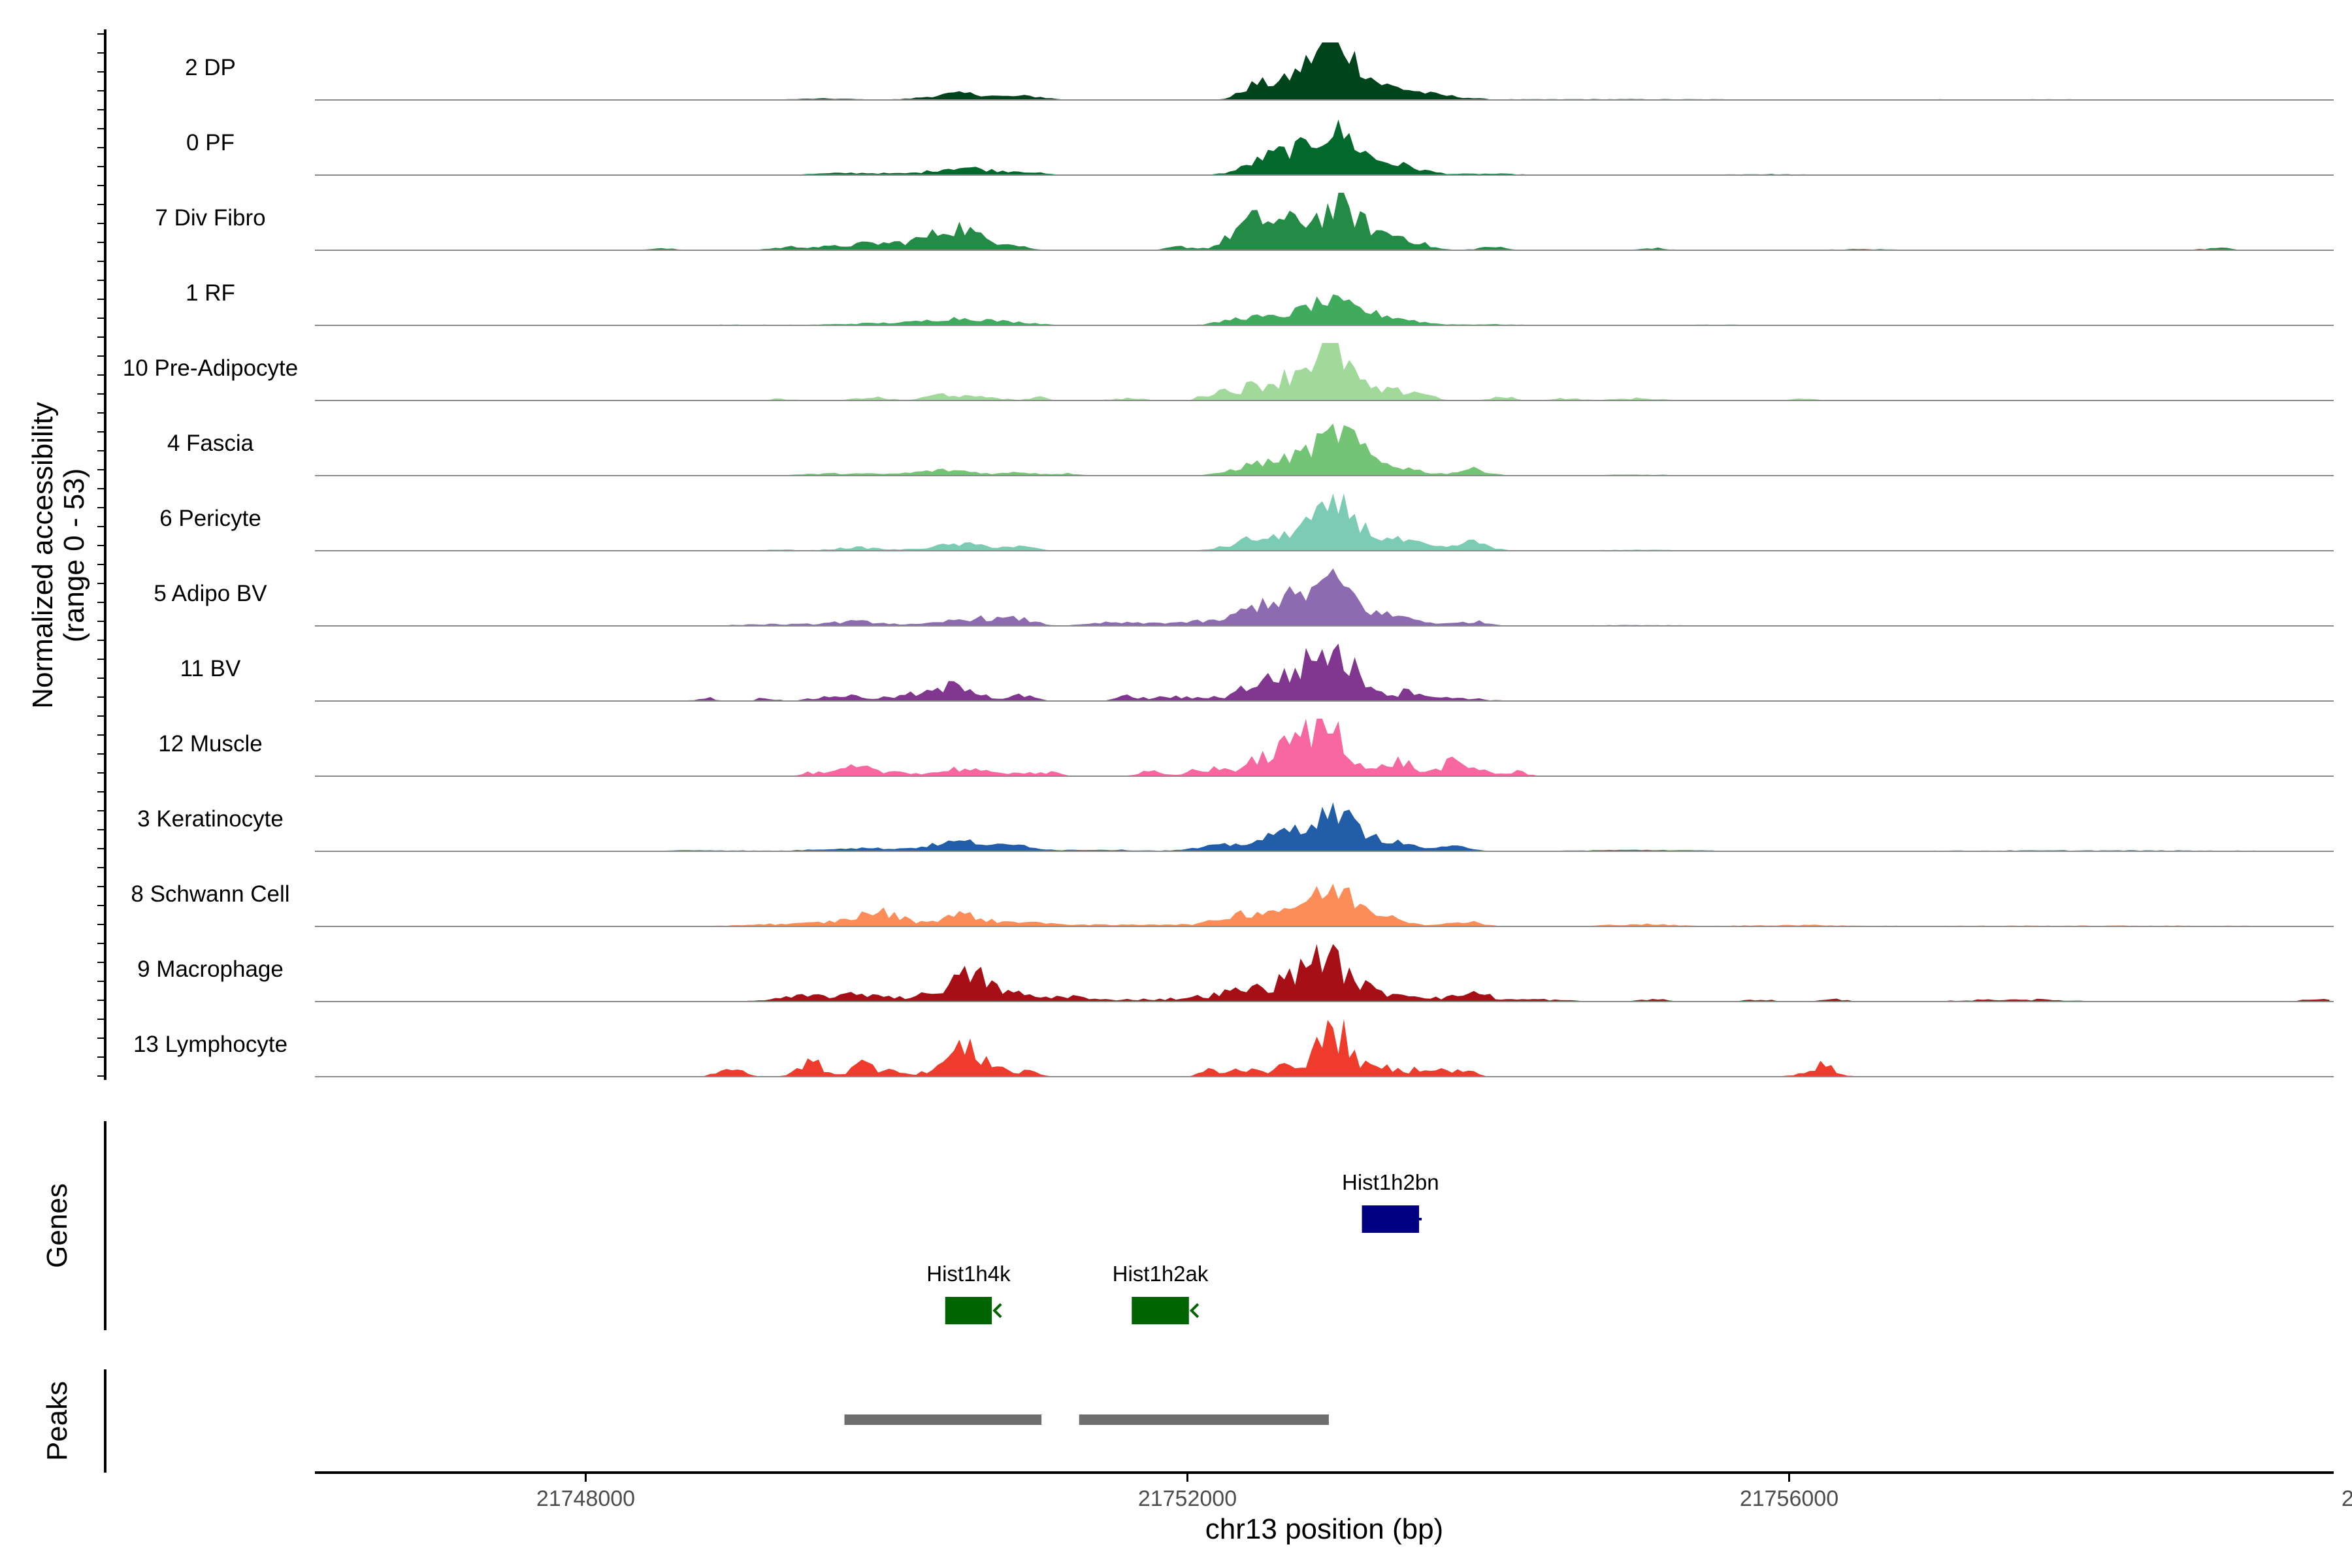  I want to click on track-label: 4 Fascia, so click(210, 443).